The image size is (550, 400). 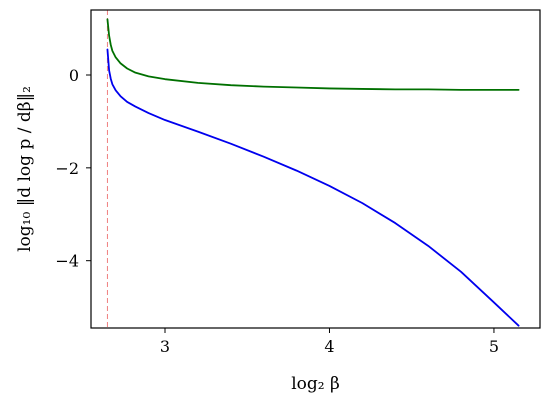 What do you see at coordinates (165, 346) in the screenshot?
I see `x-tick-label: 3` at bounding box center [165, 346].